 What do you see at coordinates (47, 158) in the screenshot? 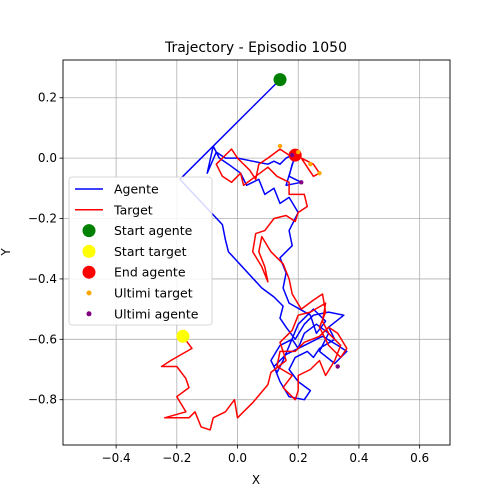
I see `y-tick-label: 0.0` at bounding box center [47, 158].